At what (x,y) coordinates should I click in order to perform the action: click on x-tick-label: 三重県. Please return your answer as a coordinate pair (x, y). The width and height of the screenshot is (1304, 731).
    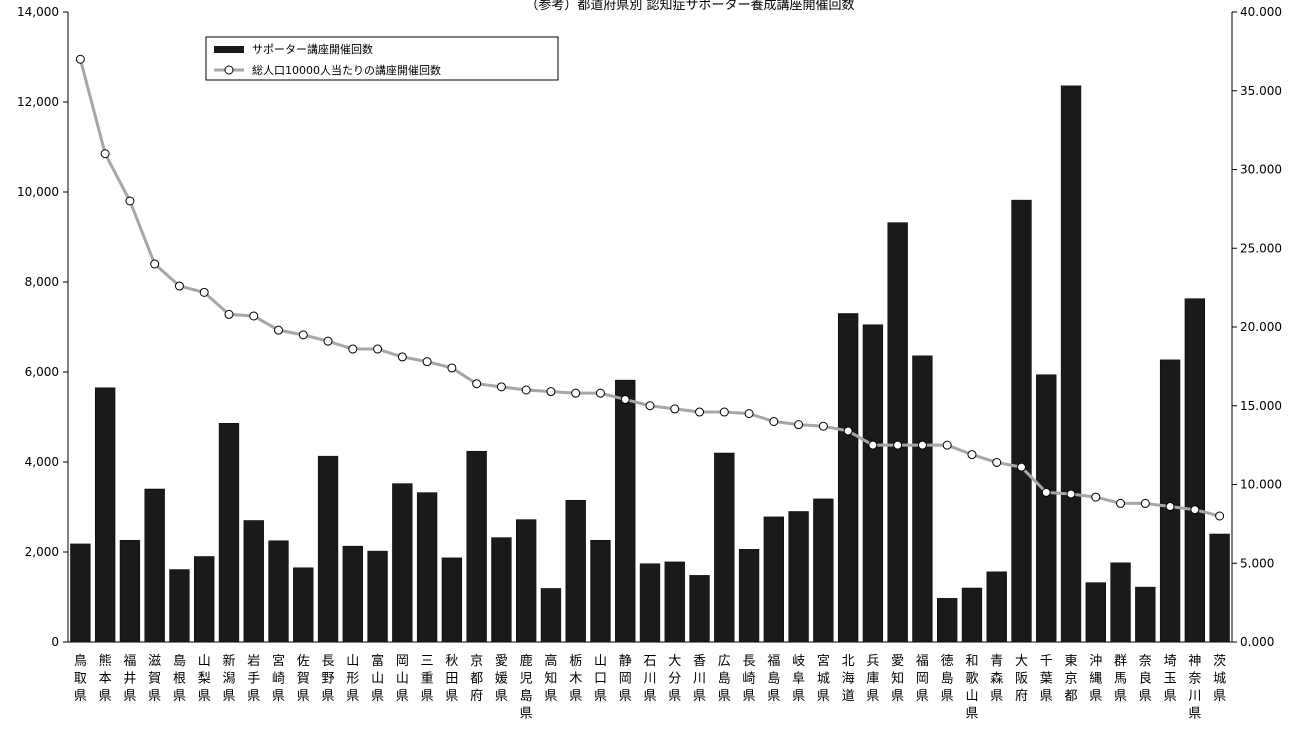
    Looking at the image, I should click on (427, 679).